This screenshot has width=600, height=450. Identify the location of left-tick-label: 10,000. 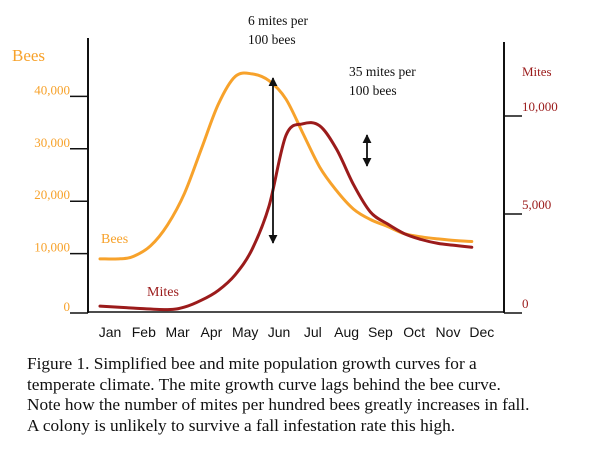
(52, 247).